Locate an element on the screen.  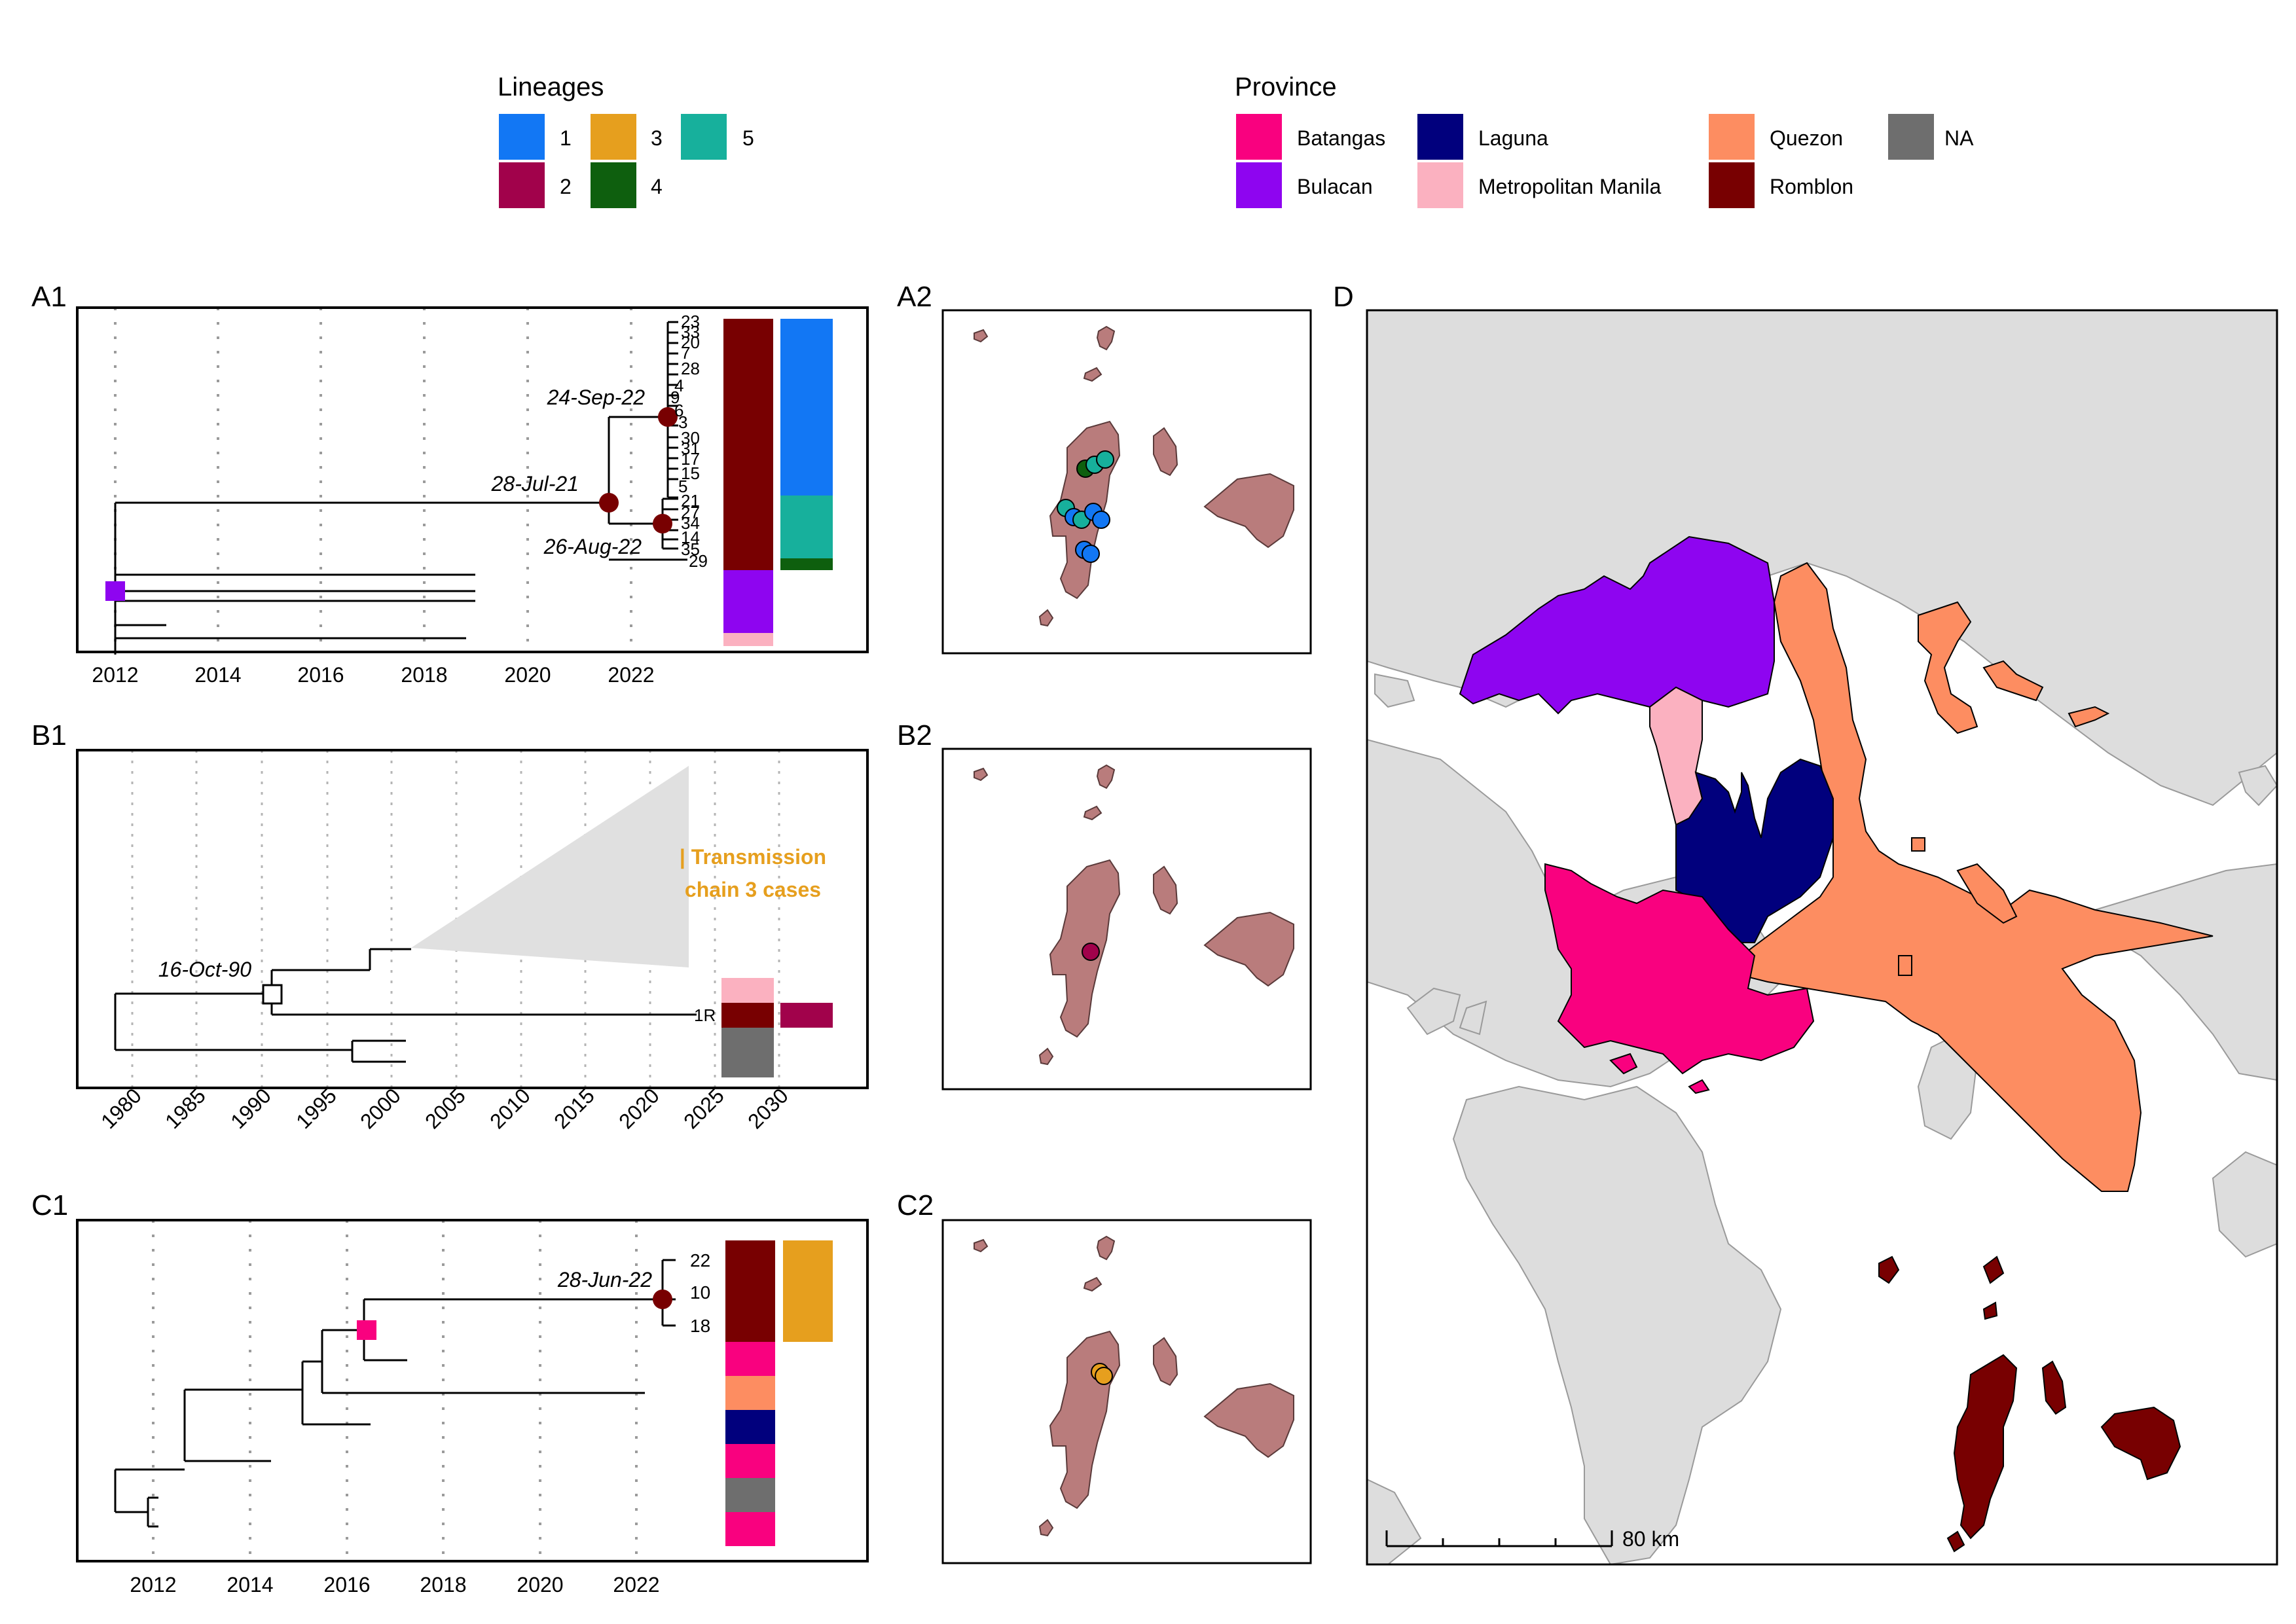
c1-tip-22: 22 is located at coordinates (700, 1260).